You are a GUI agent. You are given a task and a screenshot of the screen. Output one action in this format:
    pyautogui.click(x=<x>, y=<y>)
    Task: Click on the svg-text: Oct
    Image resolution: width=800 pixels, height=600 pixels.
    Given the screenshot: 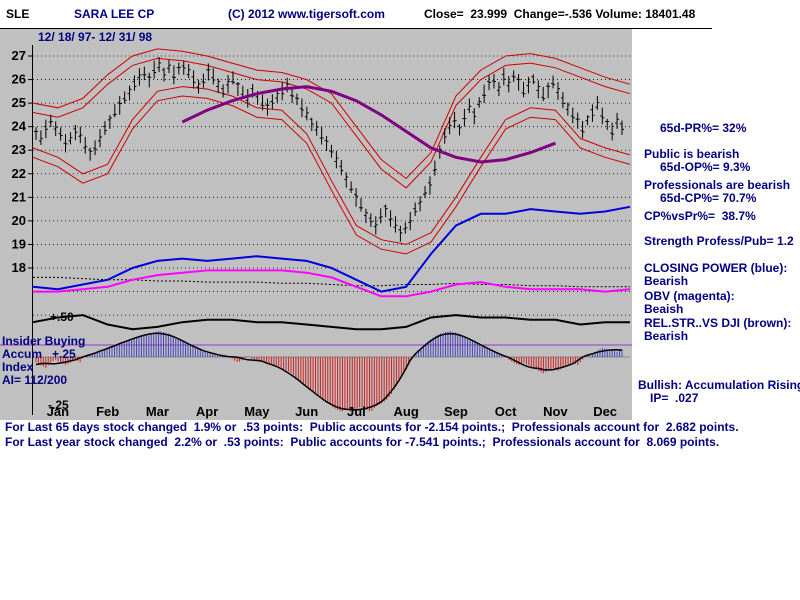 What is the action you would take?
    pyautogui.click(x=506, y=411)
    